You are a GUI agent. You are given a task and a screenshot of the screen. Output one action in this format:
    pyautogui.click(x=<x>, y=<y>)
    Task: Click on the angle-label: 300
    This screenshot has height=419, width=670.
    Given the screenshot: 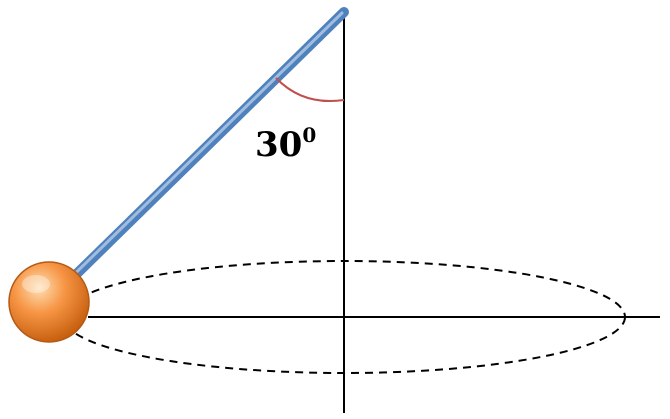 What is the action you would take?
    pyautogui.click(x=285, y=144)
    